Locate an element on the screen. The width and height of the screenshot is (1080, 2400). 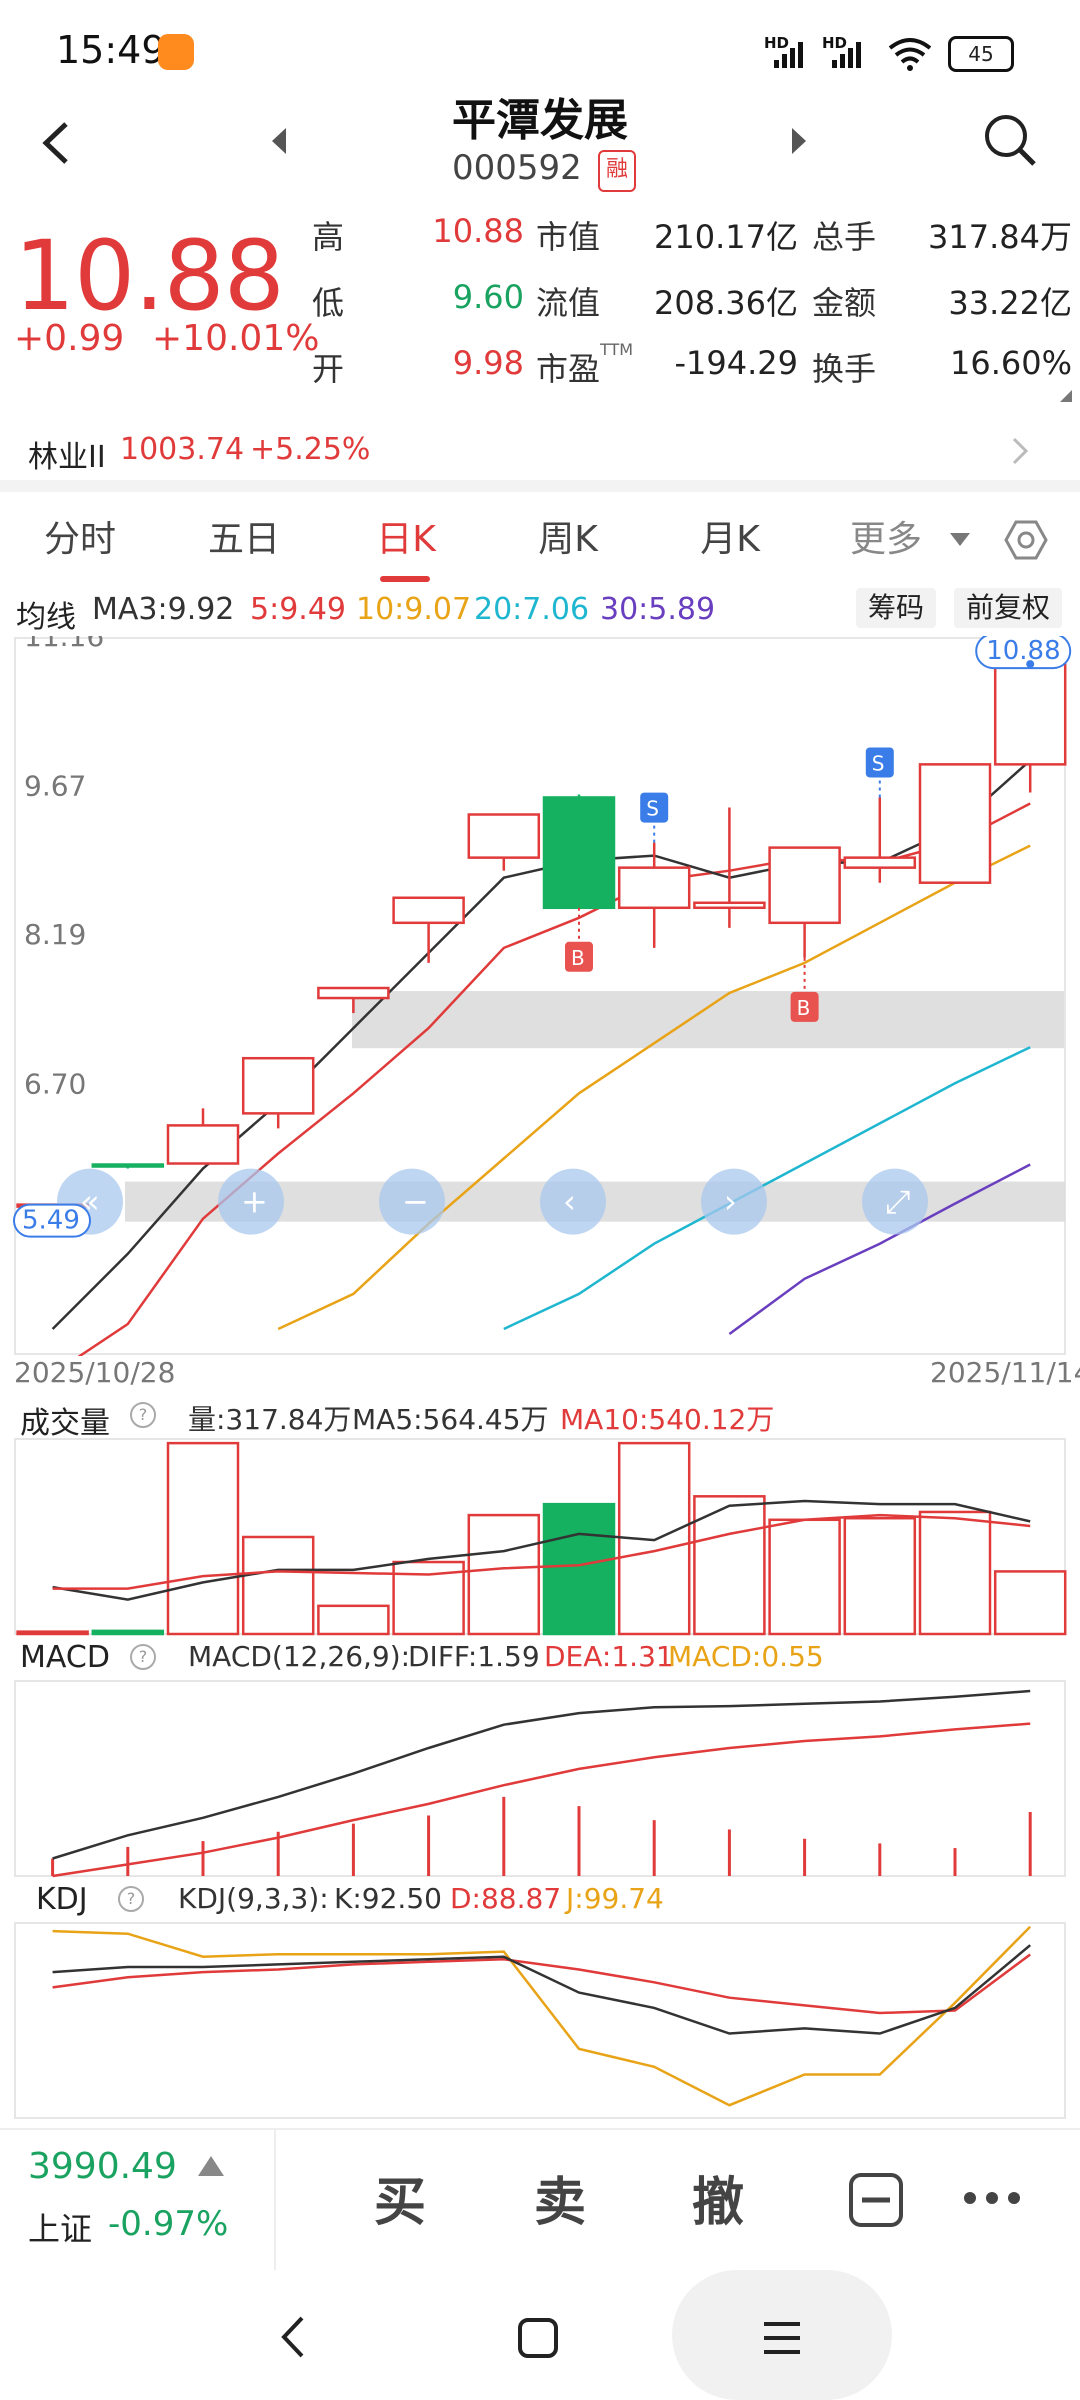
x-end-label: 2025/11/14 is located at coordinates (1005, 1372).